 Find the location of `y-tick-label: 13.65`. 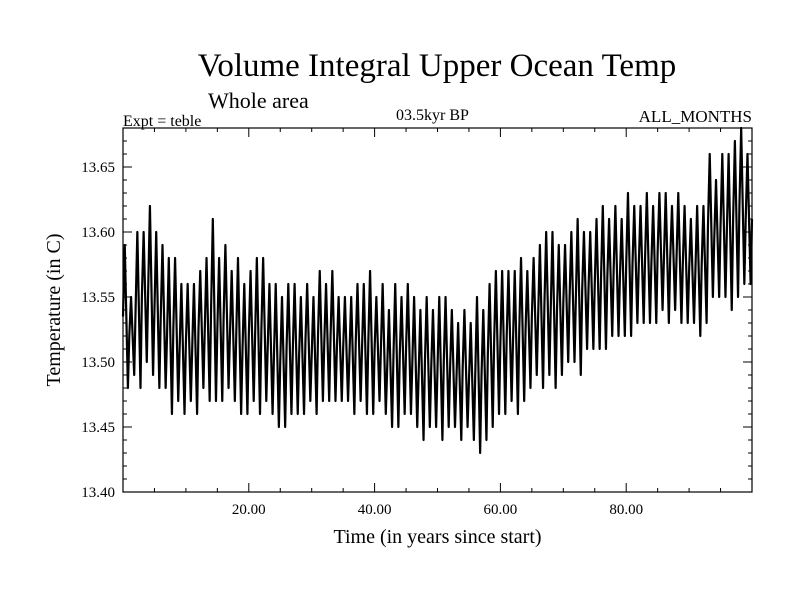

y-tick-label: 13.65 is located at coordinates (98, 168).